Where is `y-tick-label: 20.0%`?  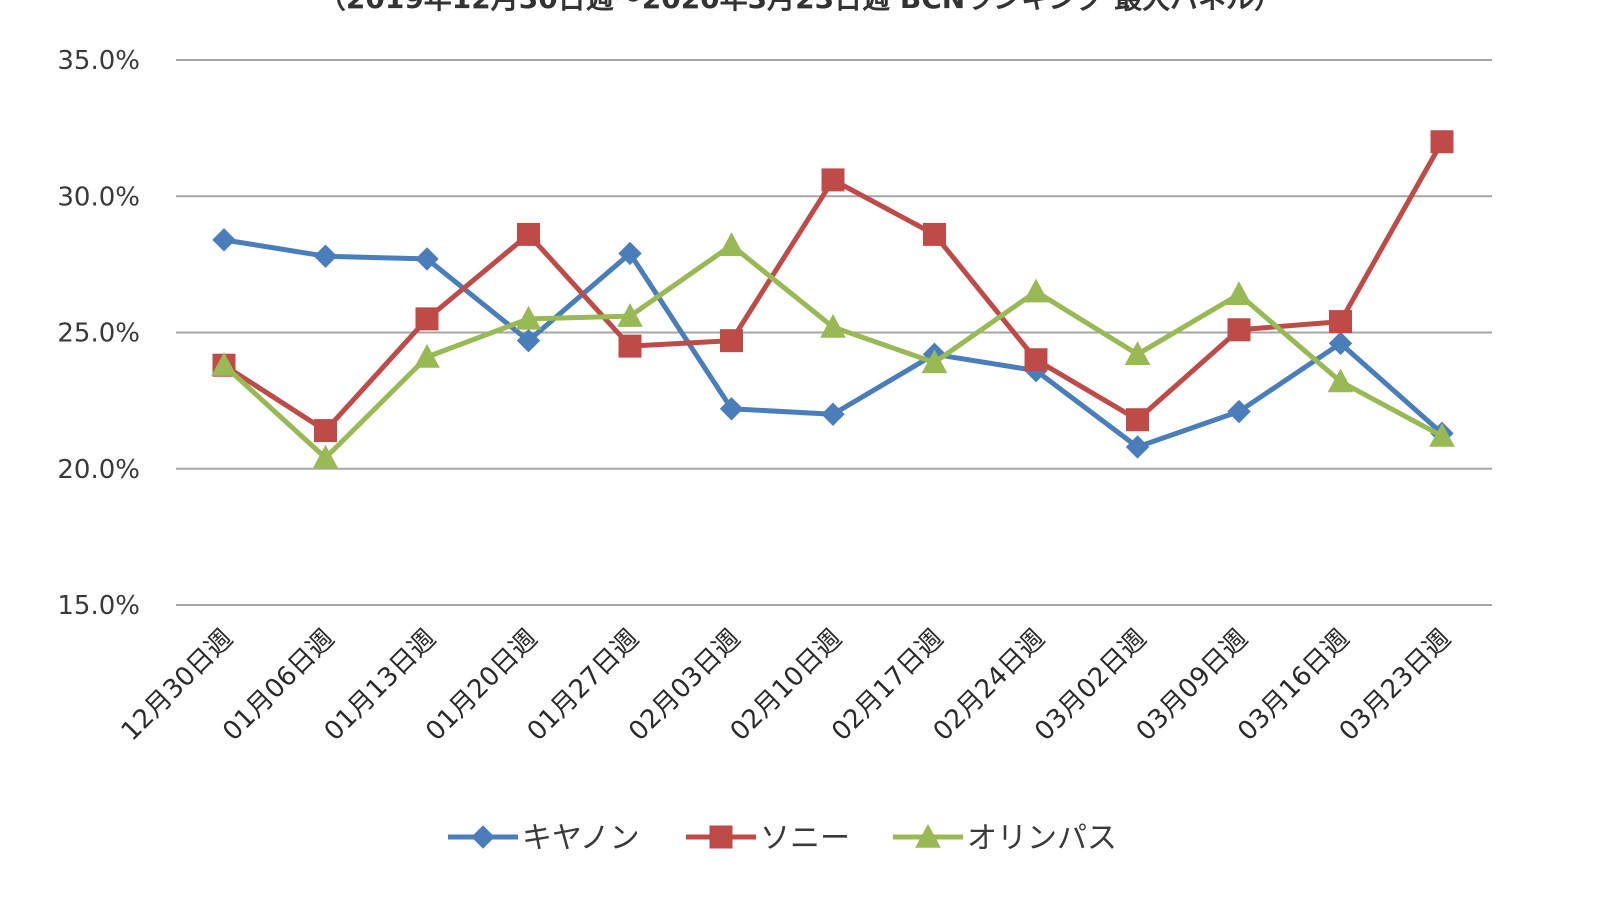 y-tick-label: 20.0% is located at coordinates (98, 470).